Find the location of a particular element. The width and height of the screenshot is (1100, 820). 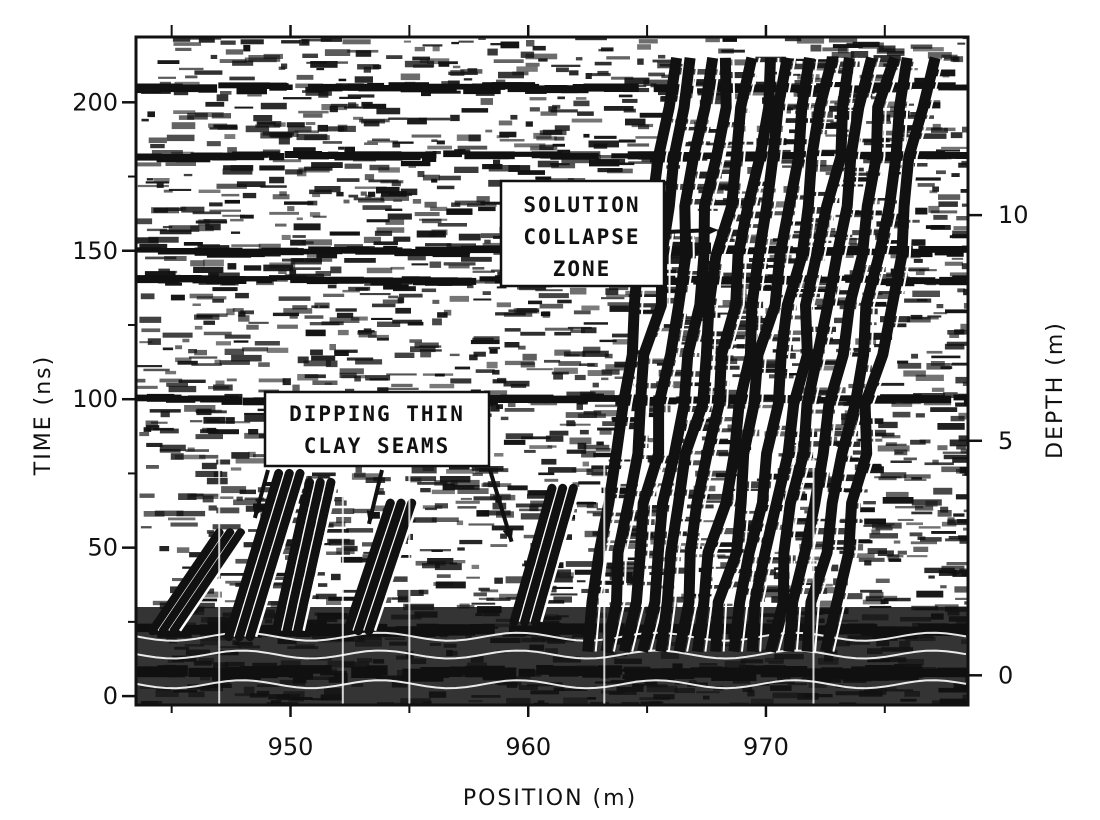

seam-light is located at coordinates (560, 555).